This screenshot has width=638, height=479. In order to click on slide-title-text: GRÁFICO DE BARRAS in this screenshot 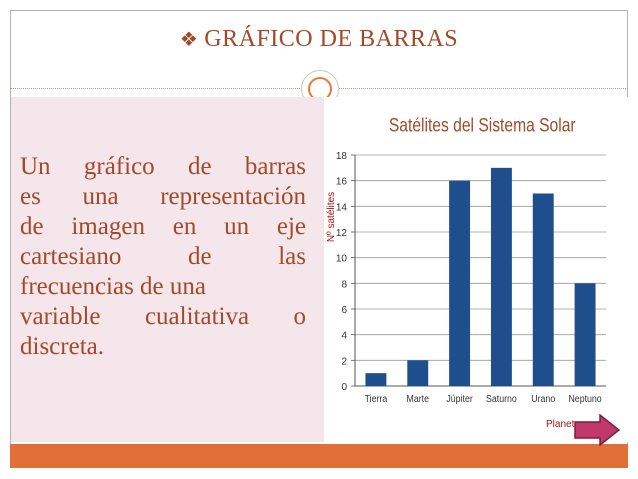, I will do `click(331, 39)`.